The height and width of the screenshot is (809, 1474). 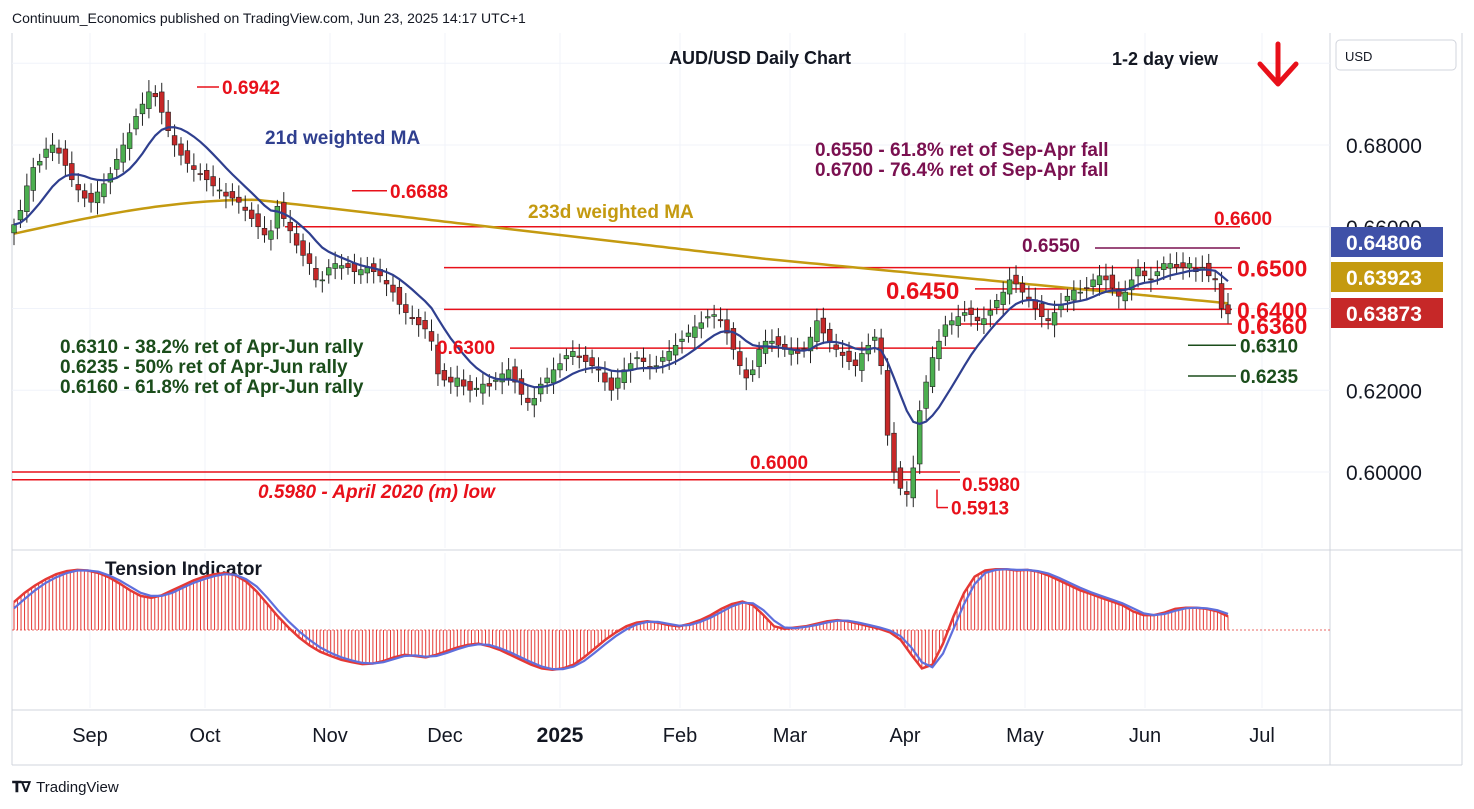 What do you see at coordinates (991, 485) in the screenshot?
I see `level-label: 0.5980` at bounding box center [991, 485].